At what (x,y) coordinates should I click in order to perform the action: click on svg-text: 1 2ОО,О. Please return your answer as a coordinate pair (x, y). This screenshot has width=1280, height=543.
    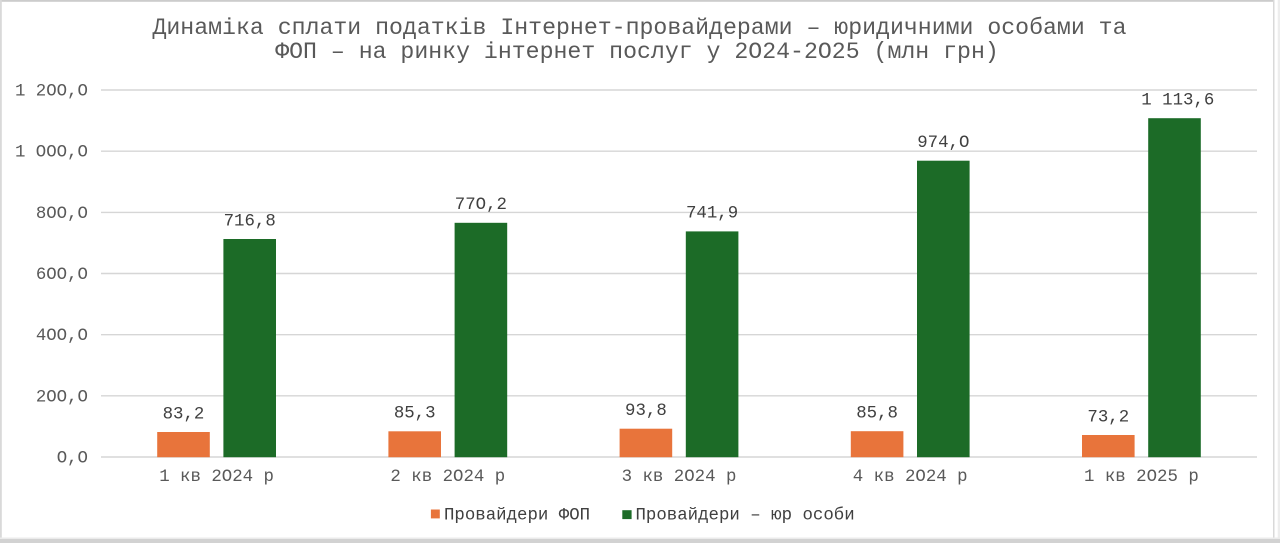
    Looking at the image, I should click on (51, 92).